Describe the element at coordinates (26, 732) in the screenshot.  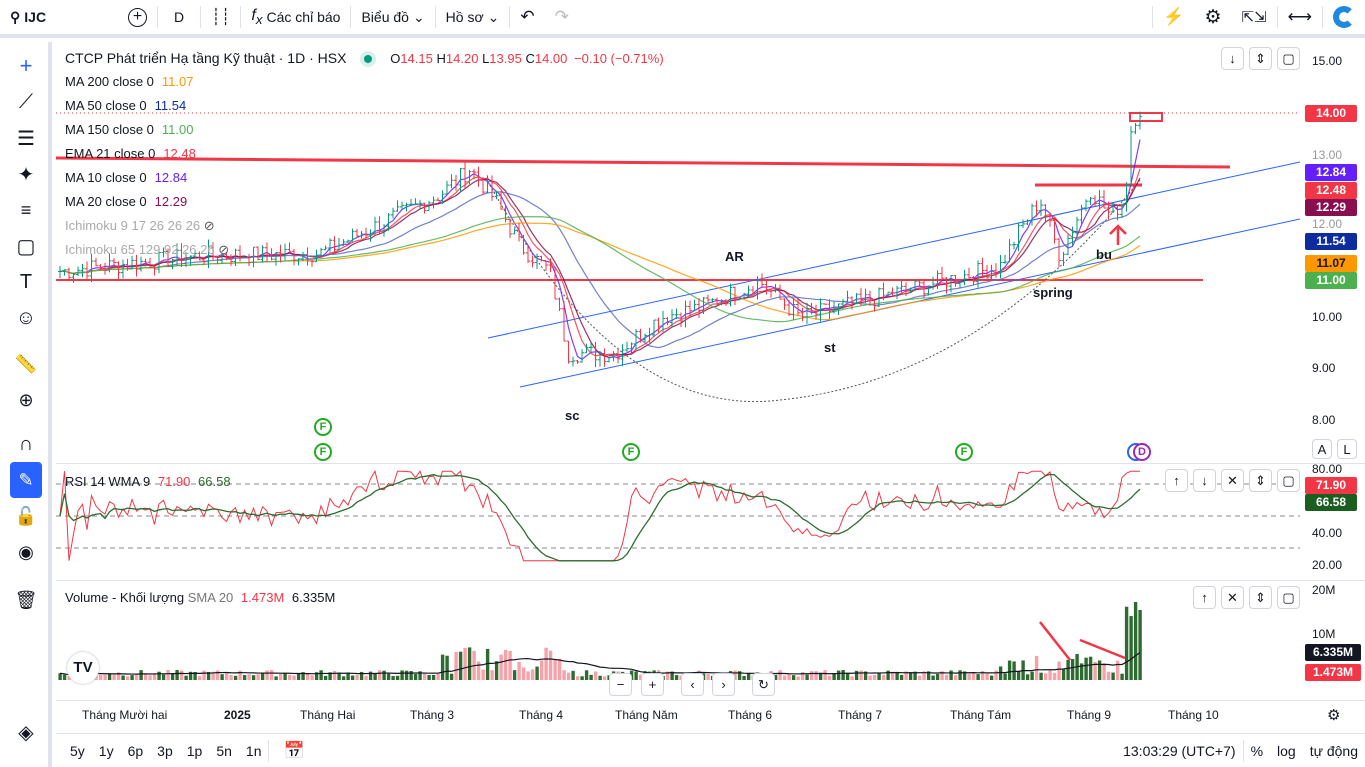
I see `object-tree-button: ◈` at that location.